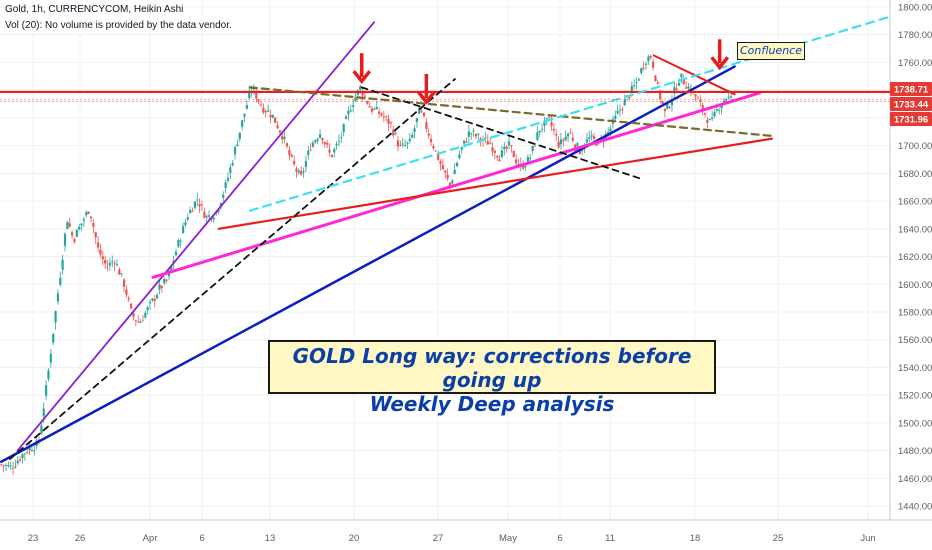 The height and width of the screenshot is (550, 932). Describe the element at coordinates (270, 538) in the screenshot. I see `time-tick-label: 13` at that location.